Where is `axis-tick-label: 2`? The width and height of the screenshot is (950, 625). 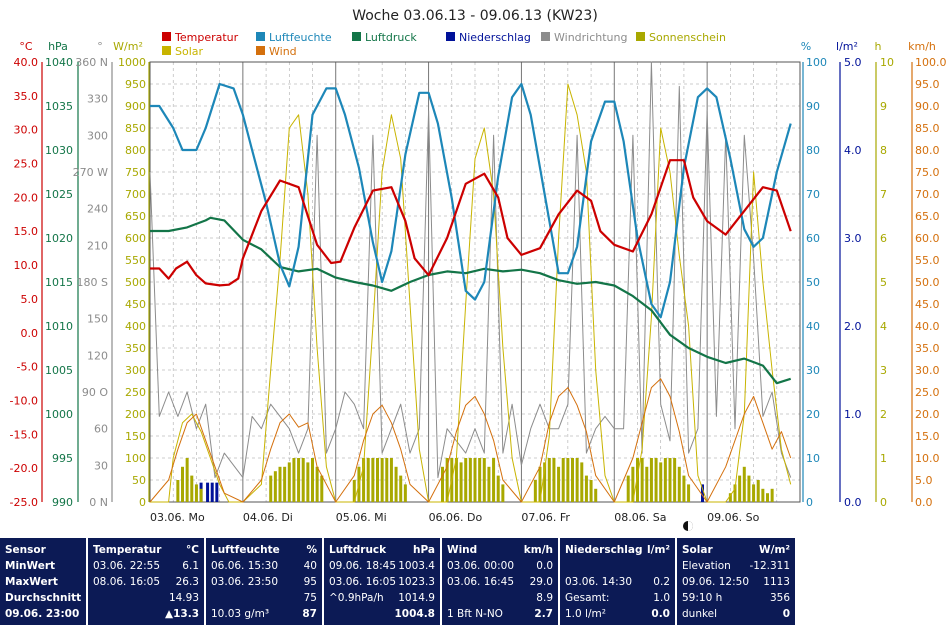 axis-tick-label: 2 is located at coordinates (883, 414).